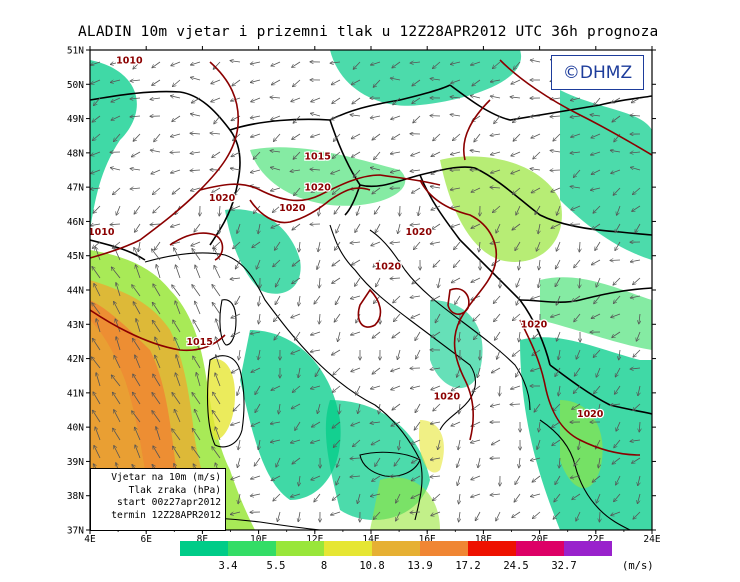  I want to click on lat-label: 43N, so click(75, 325).